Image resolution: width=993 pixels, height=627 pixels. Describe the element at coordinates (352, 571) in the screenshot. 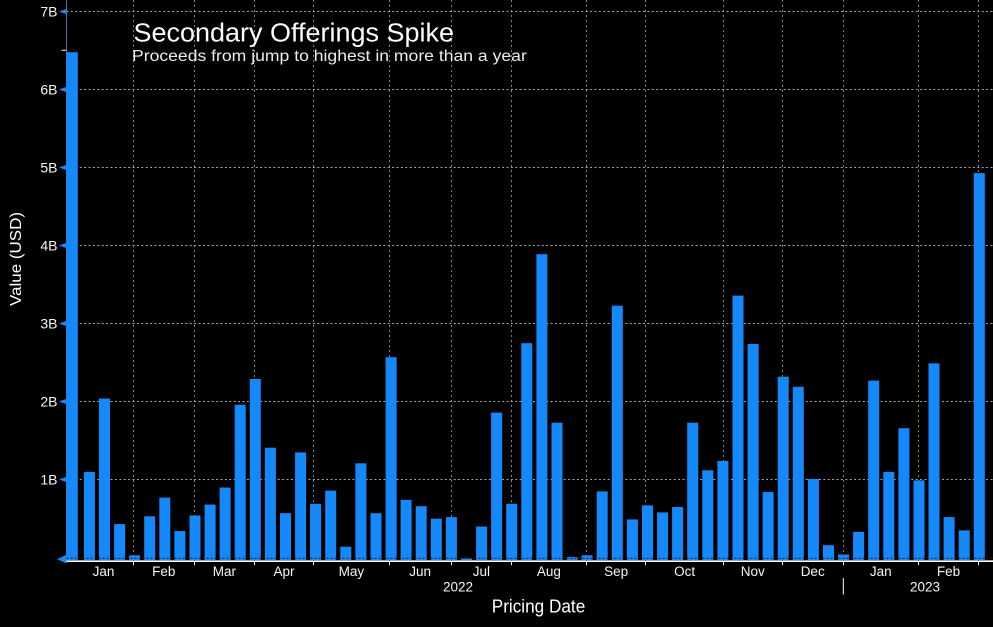

I see `svg-text: May` at that location.